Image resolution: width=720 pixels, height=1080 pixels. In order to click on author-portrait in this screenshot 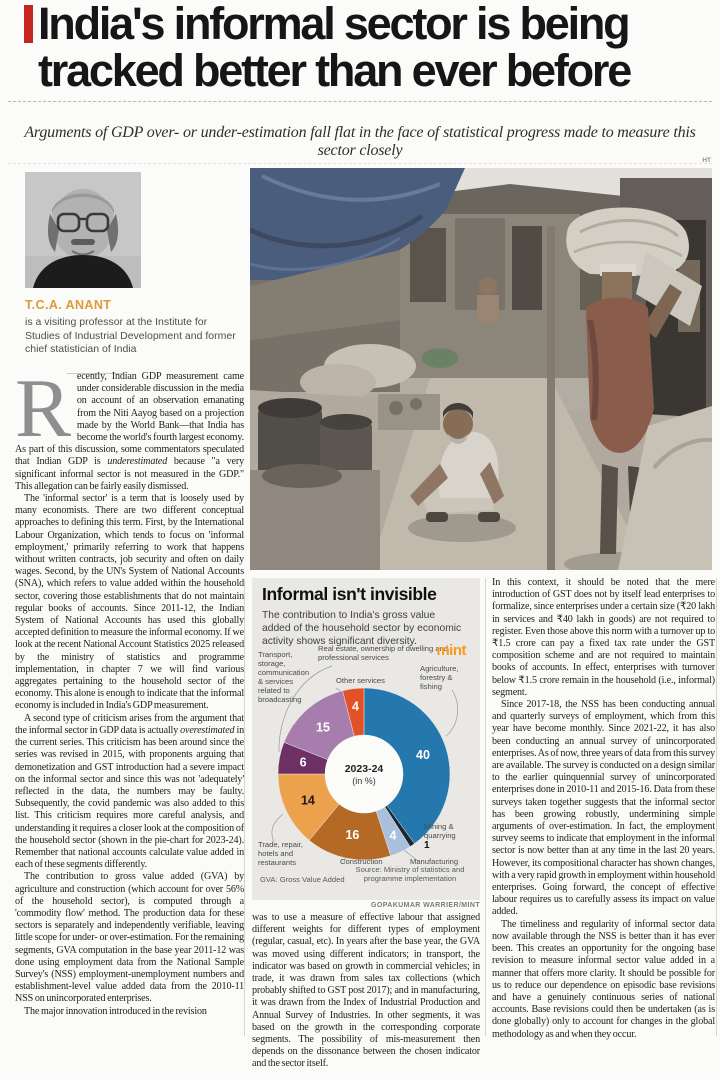, I will do `click(83, 230)`.